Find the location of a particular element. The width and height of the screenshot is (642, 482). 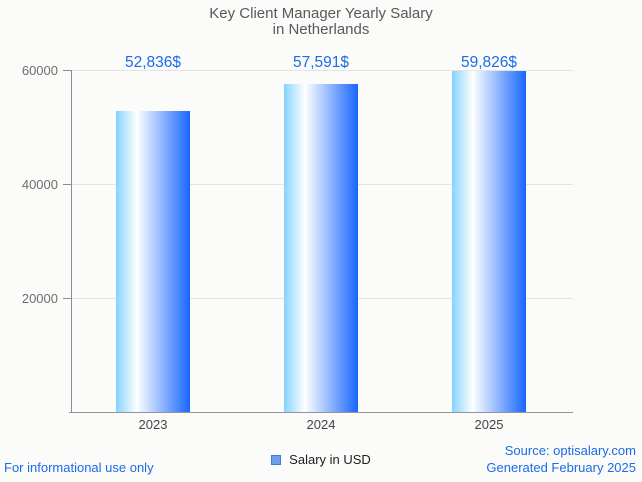

disclaimer-text: For informational use only is located at coordinates (79, 467).